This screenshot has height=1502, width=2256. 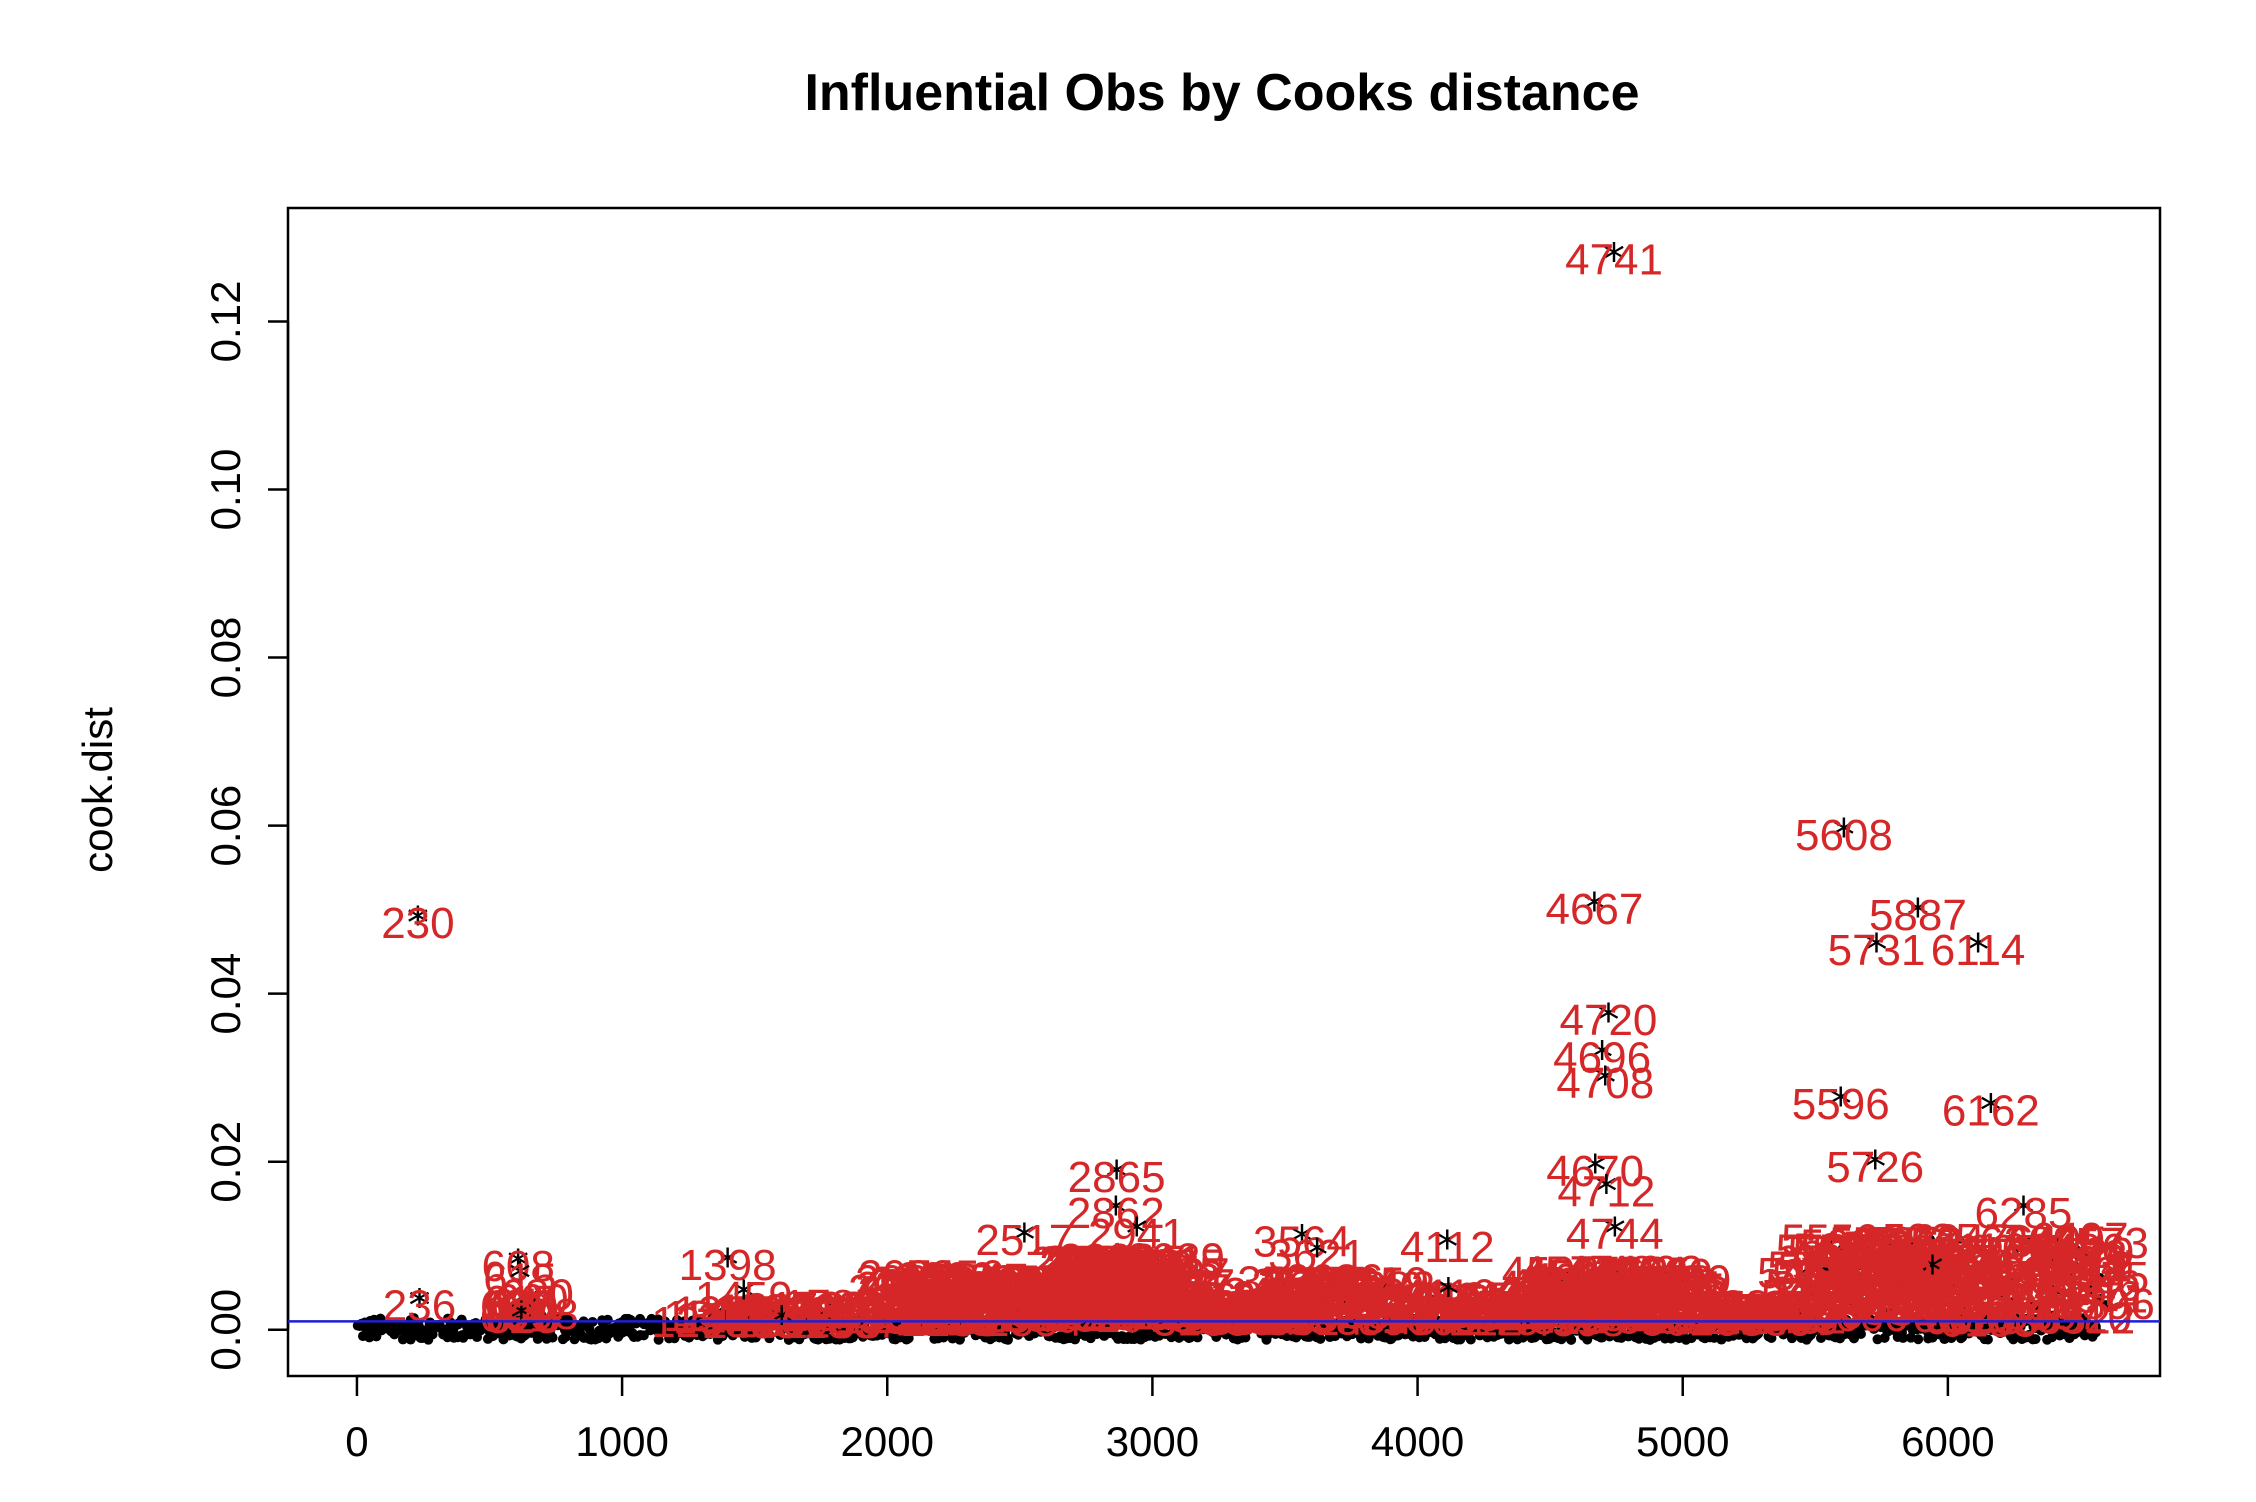 What do you see at coordinates (1221, 93) in the screenshot?
I see `chart-title: Influential Obs by Cooks distance` at bounding box center [1221, 93].